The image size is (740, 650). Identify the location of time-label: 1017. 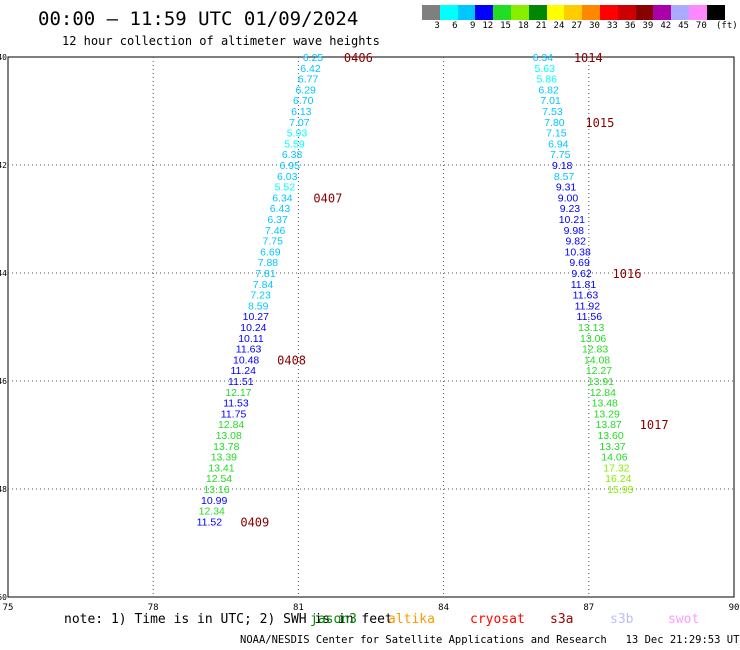
(654, 425).